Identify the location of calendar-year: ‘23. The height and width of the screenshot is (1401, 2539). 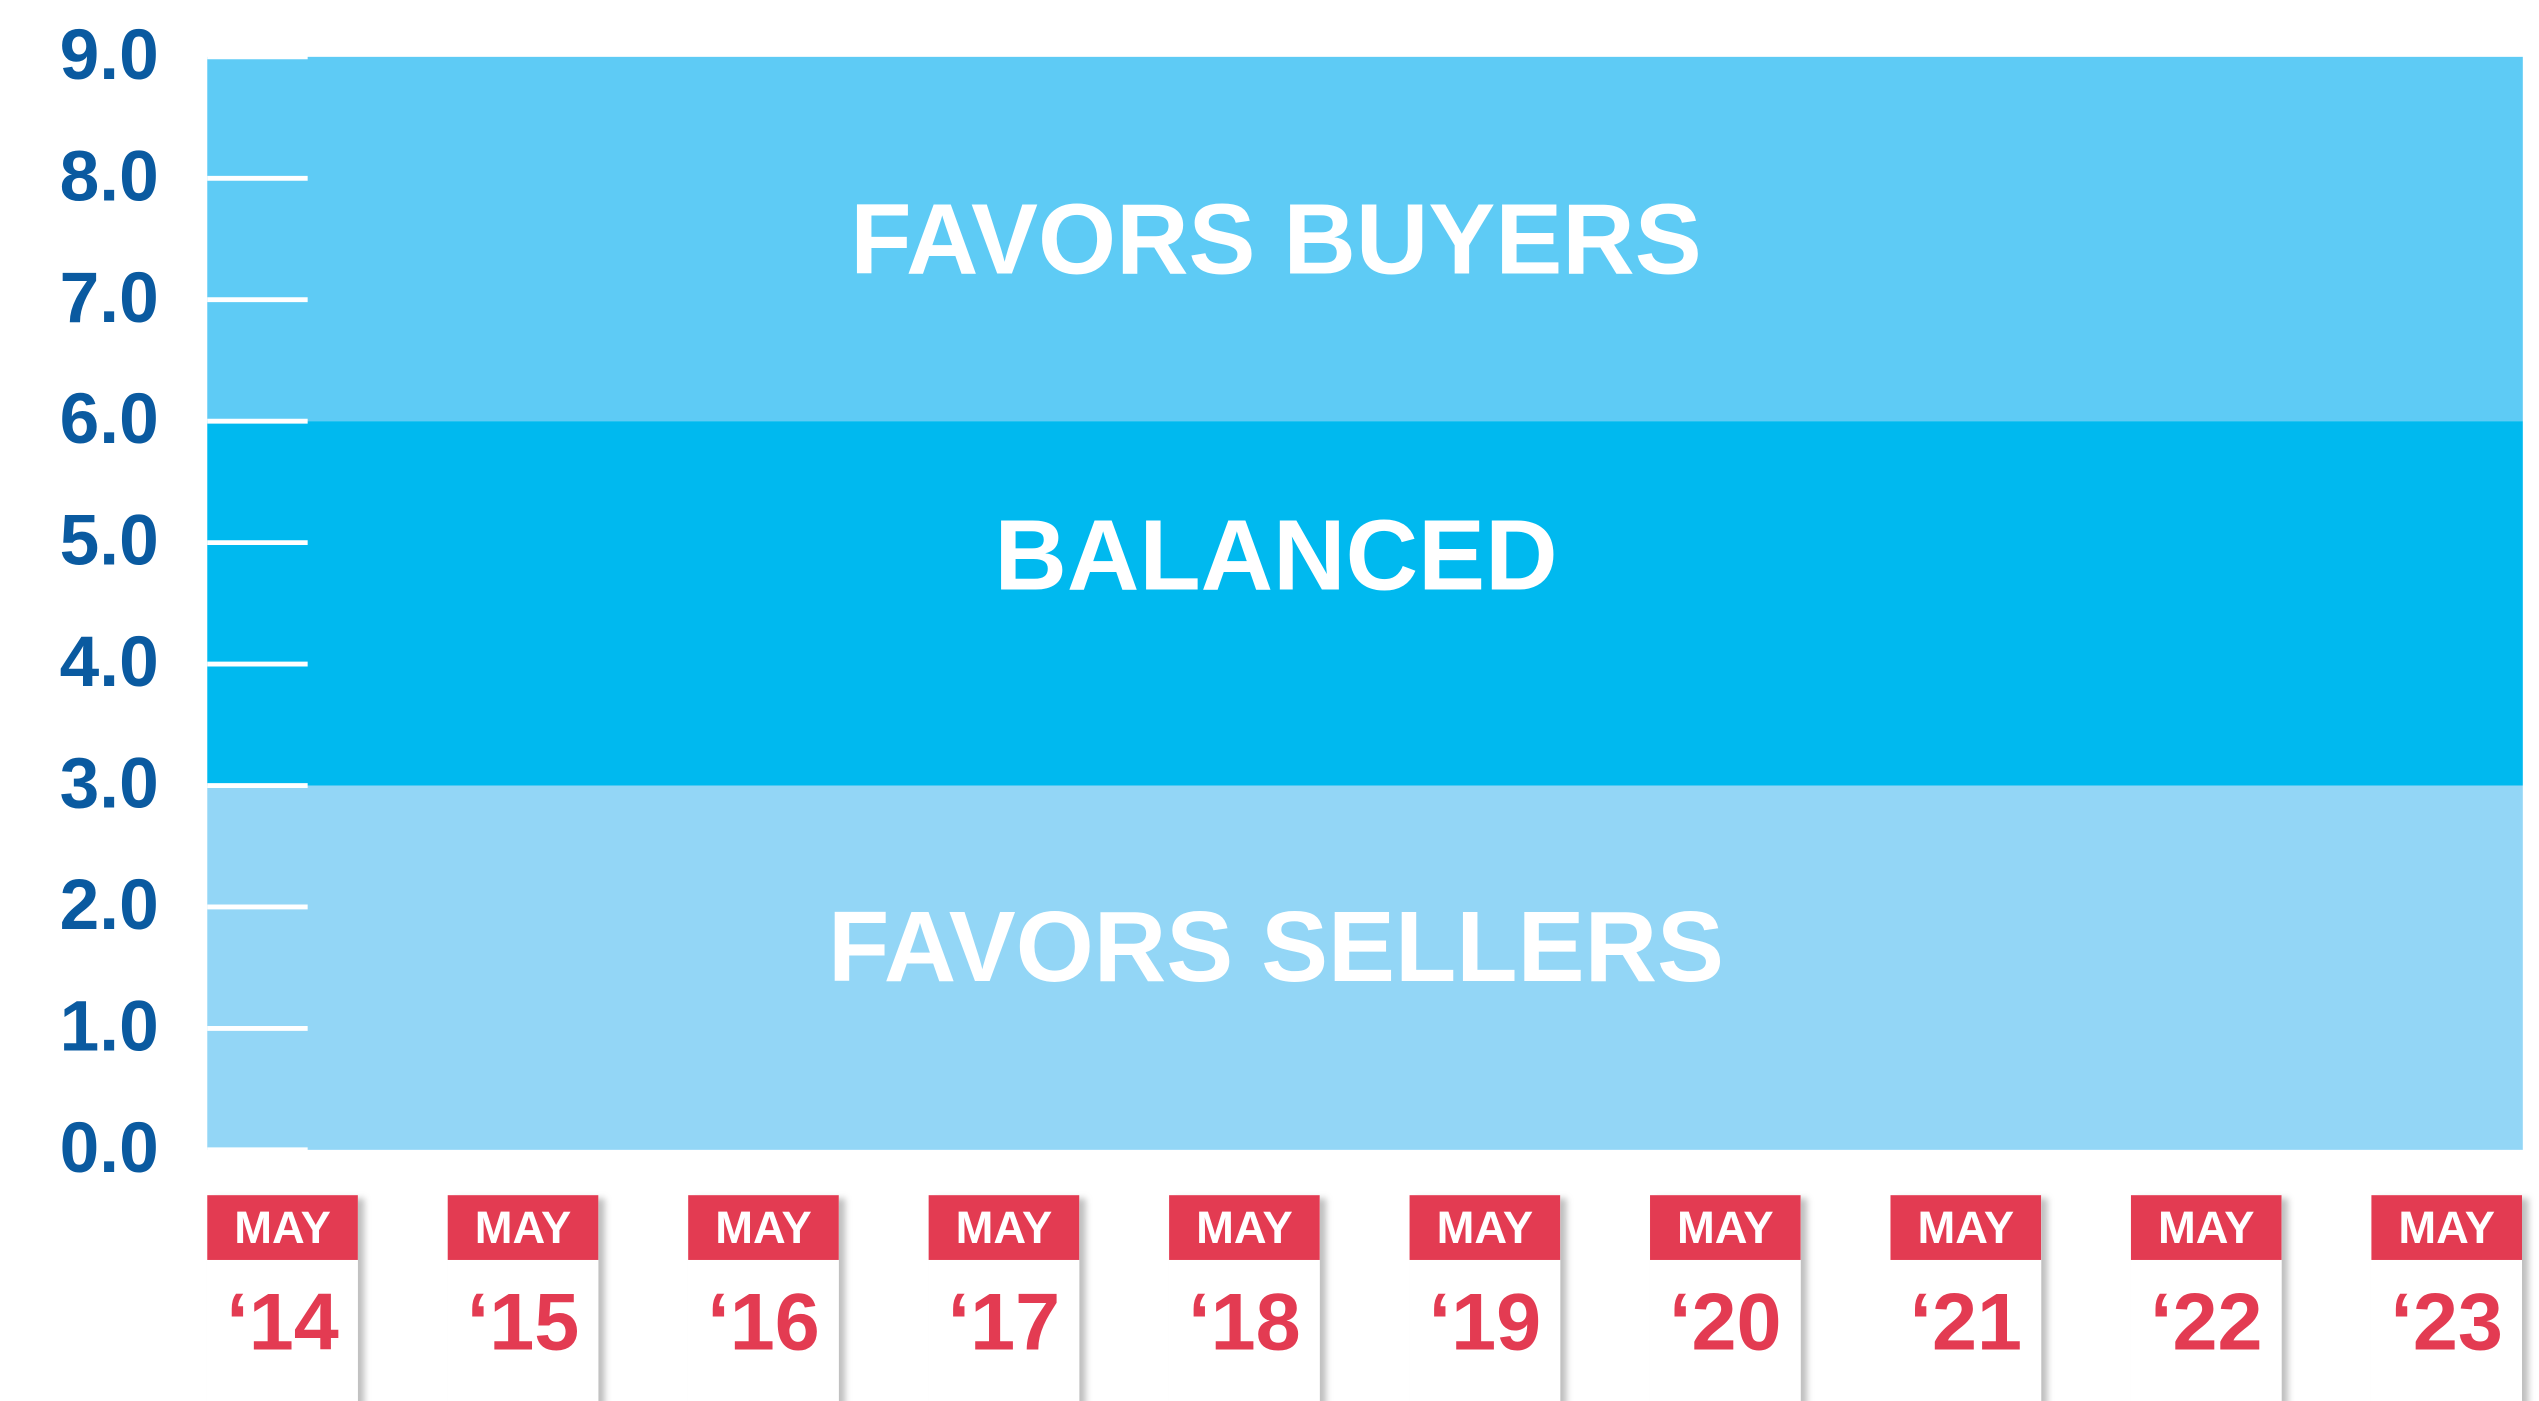
(2446, 1322).